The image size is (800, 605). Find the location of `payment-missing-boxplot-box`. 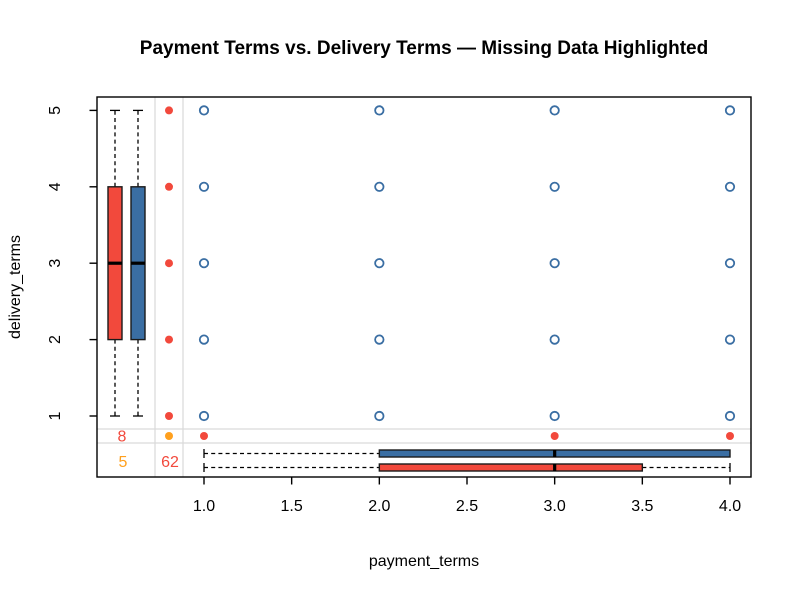

payment-missing-boxplot-box is located at coordinates (511, 467).